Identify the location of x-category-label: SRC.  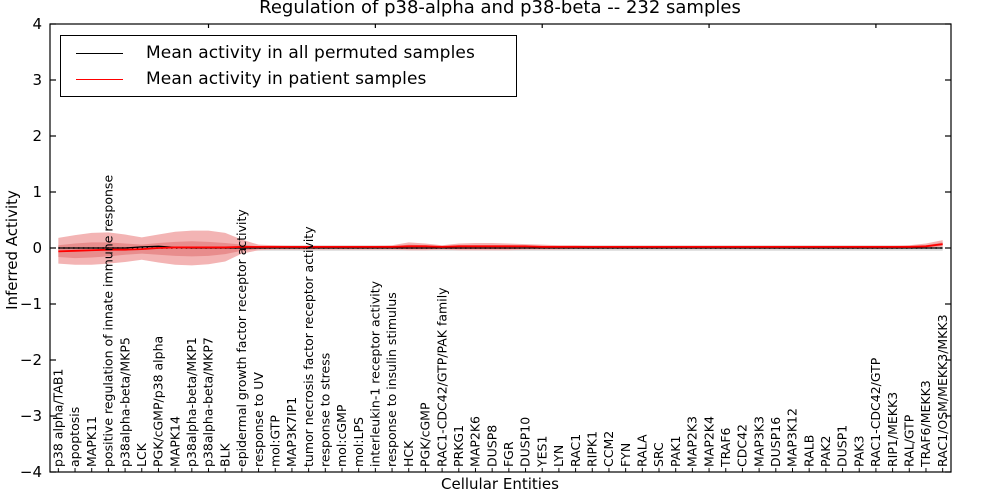
(658, 454).